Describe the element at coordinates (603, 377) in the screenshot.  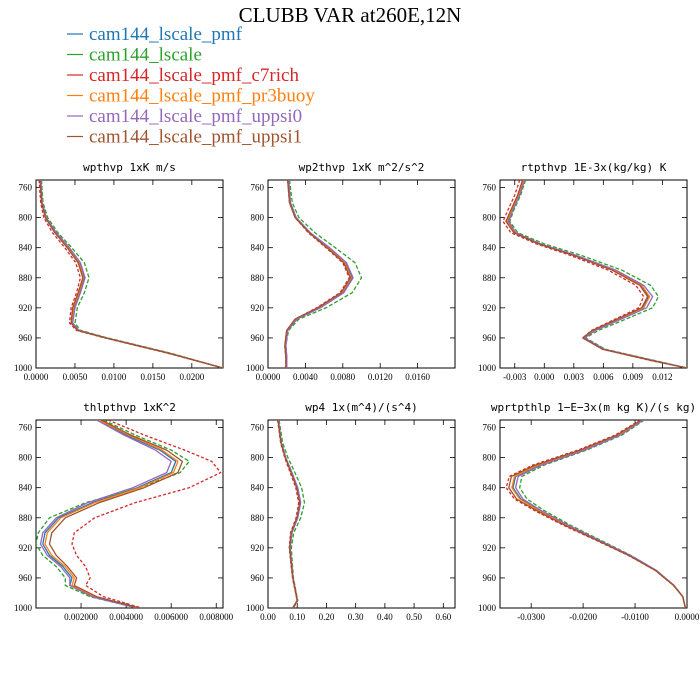
I see `x-tick-label: 0.006` at that location.